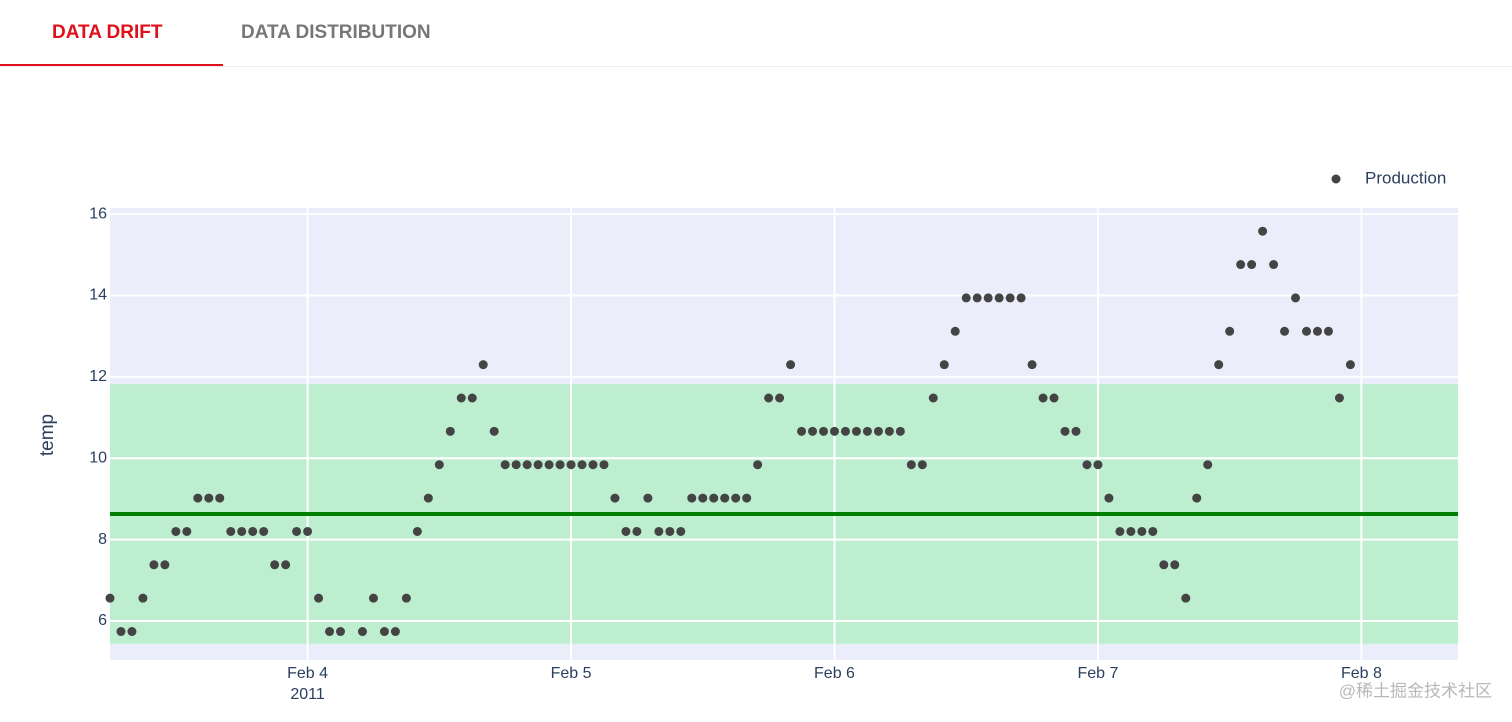 This screenshot has width=1512, height=722. Describe the element at coordinates (98, 457) in the screenshot. I see `y-tick-label: 10` at that location.